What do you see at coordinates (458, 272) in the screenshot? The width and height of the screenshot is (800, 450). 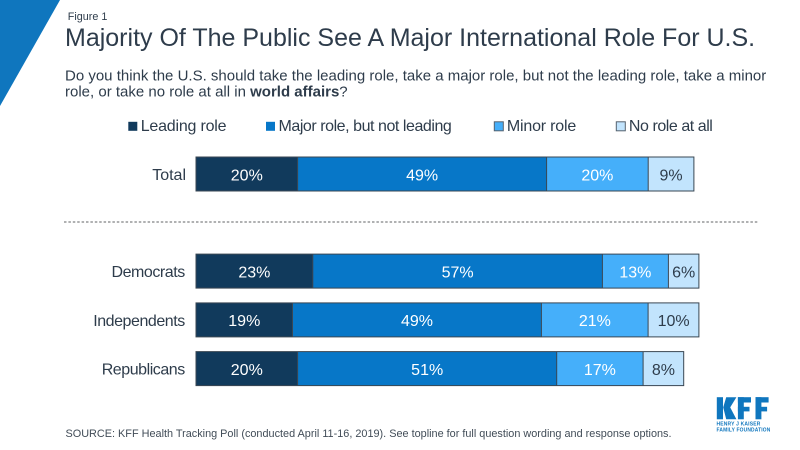 I see `svg-text: 57%` at bounding box center [458, 272].